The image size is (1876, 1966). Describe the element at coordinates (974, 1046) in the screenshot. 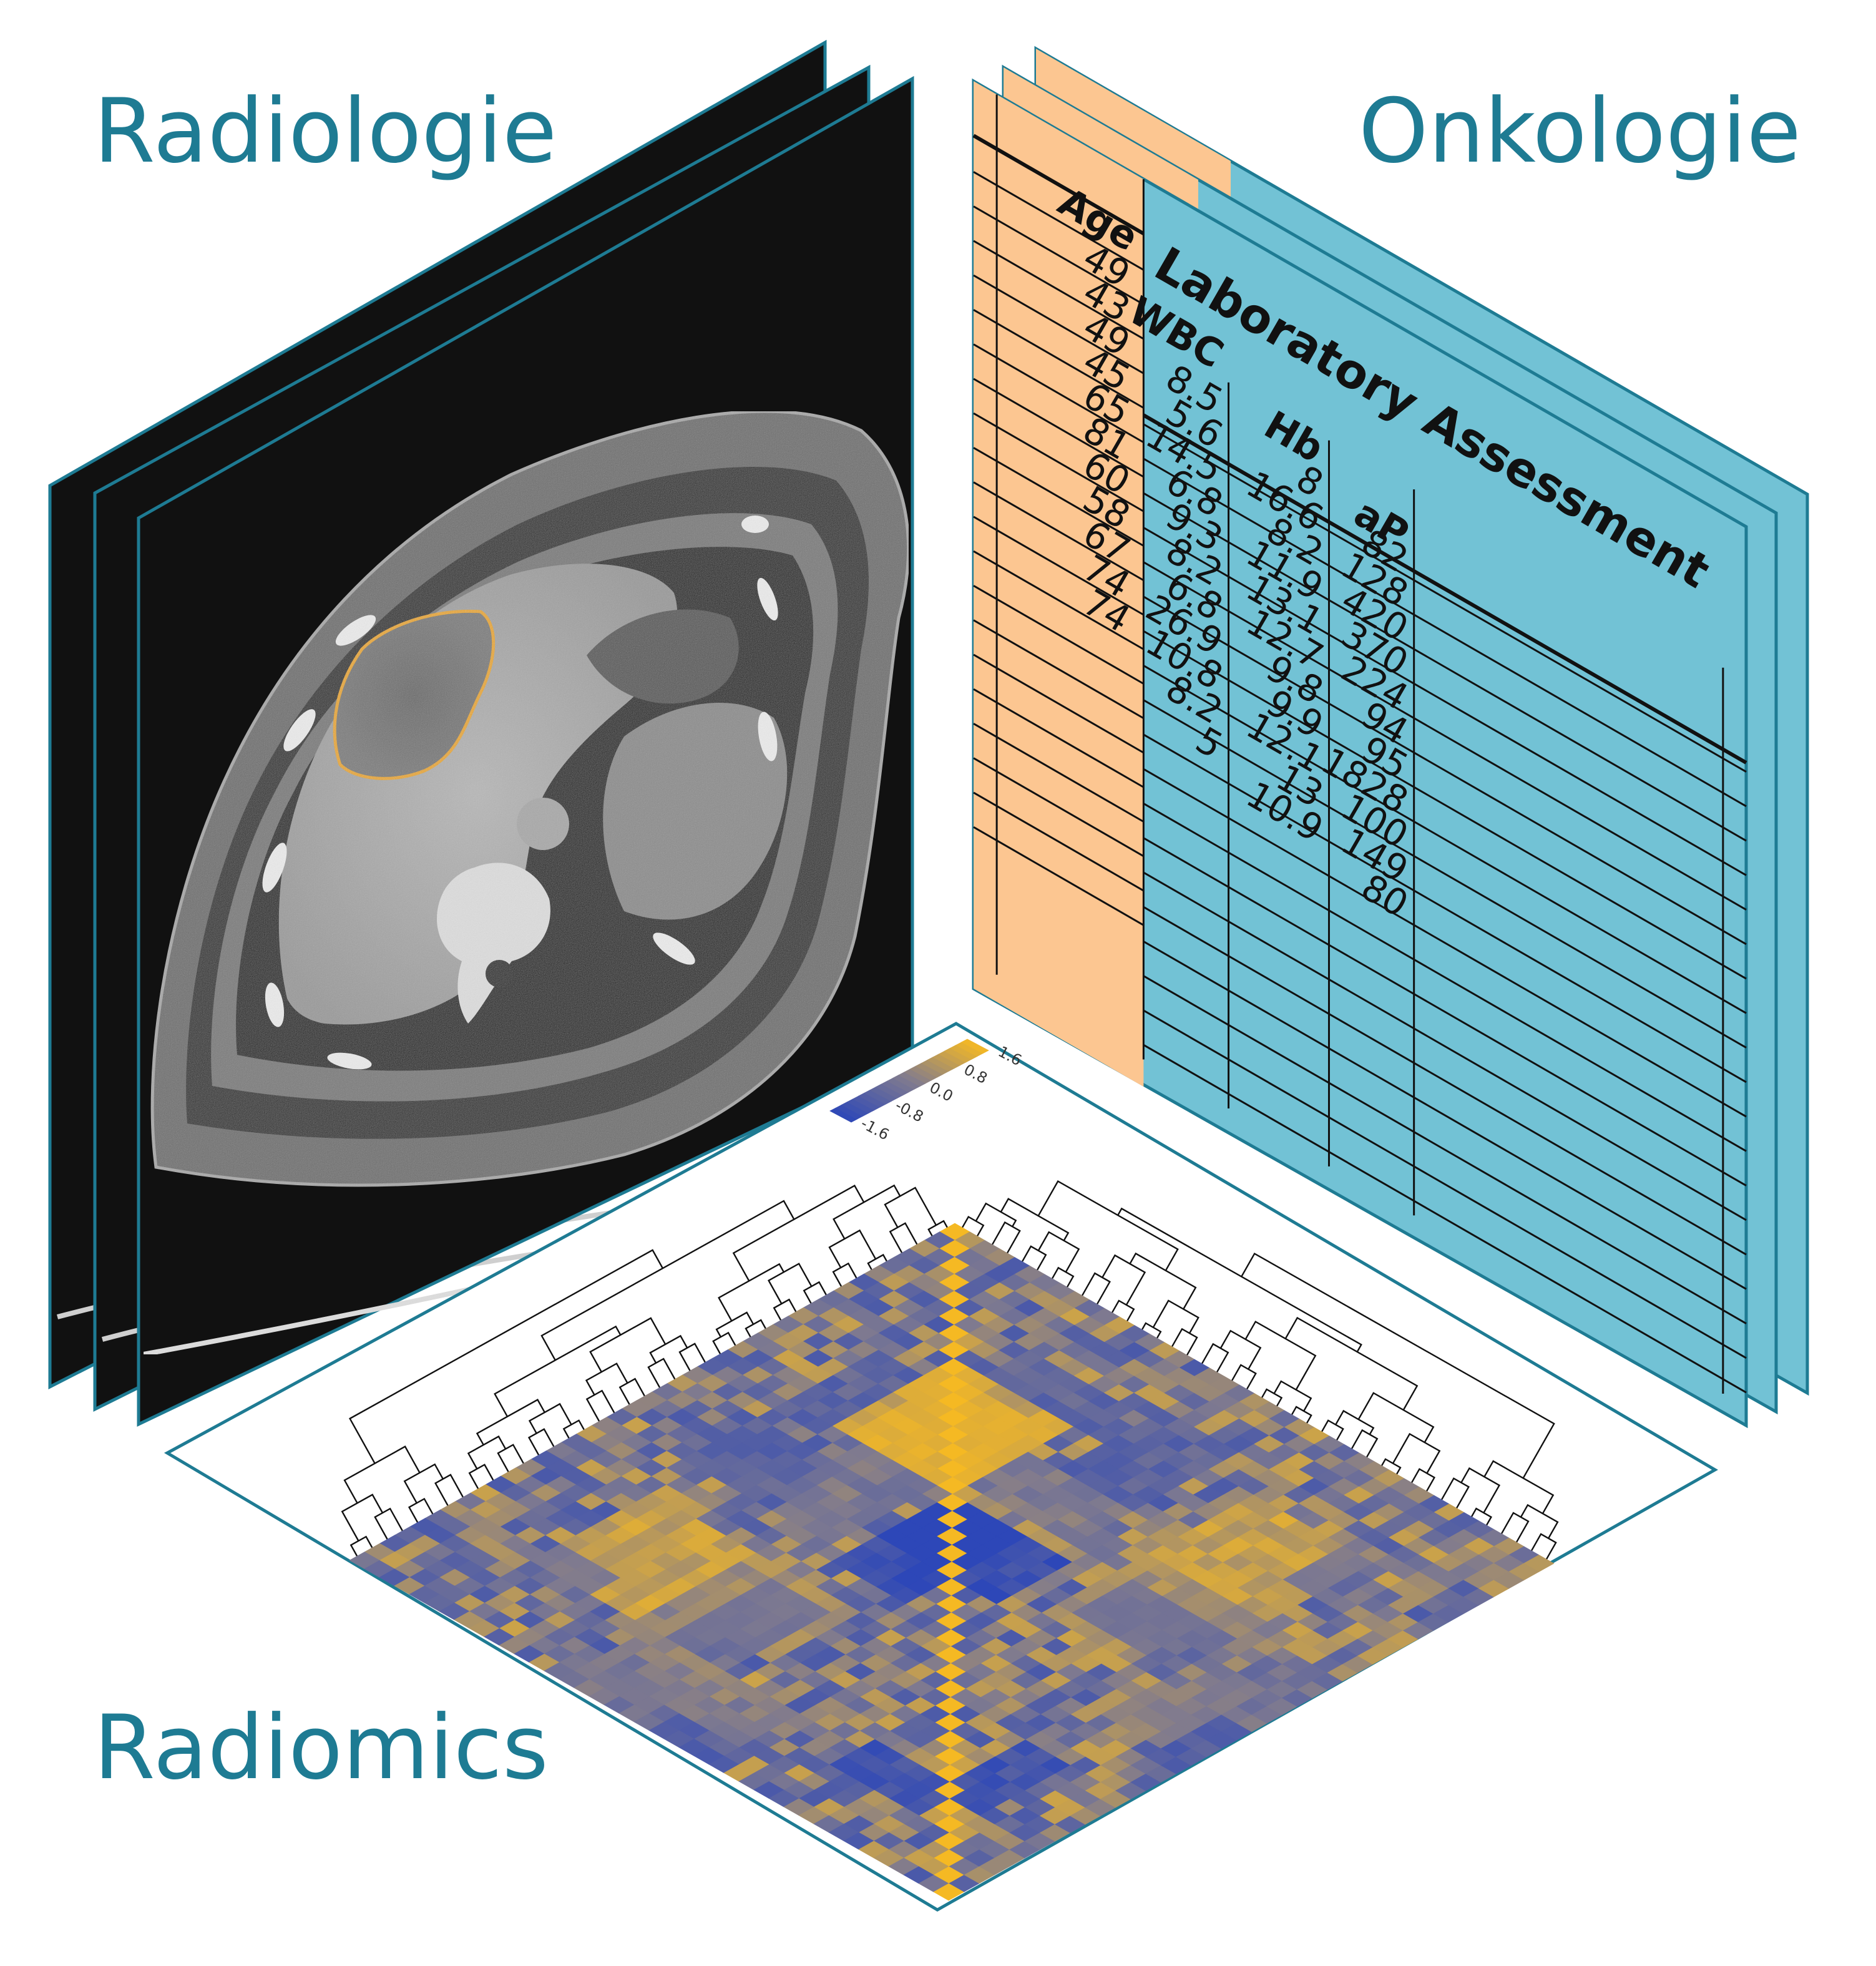

I see `colorbar-segment` at that location.